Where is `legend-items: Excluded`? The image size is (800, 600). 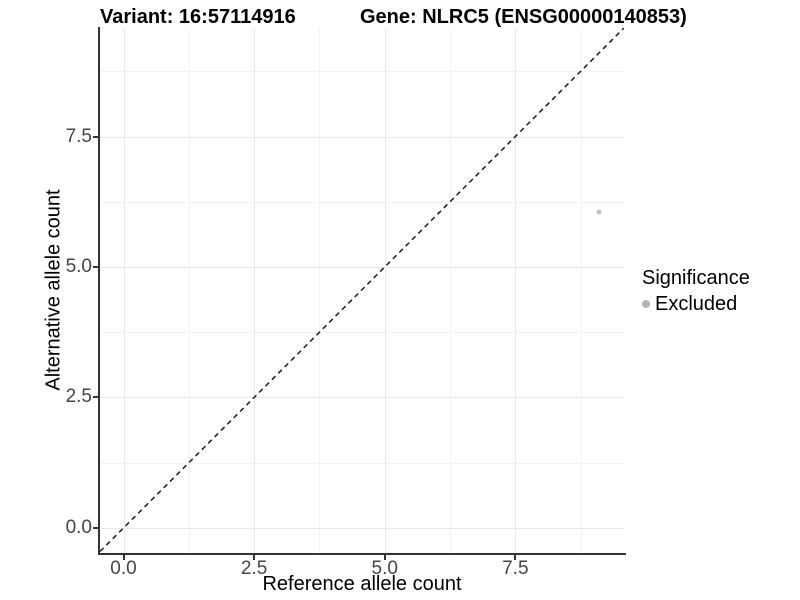 legend-items: Excluded is located at coordinates (696, 304).